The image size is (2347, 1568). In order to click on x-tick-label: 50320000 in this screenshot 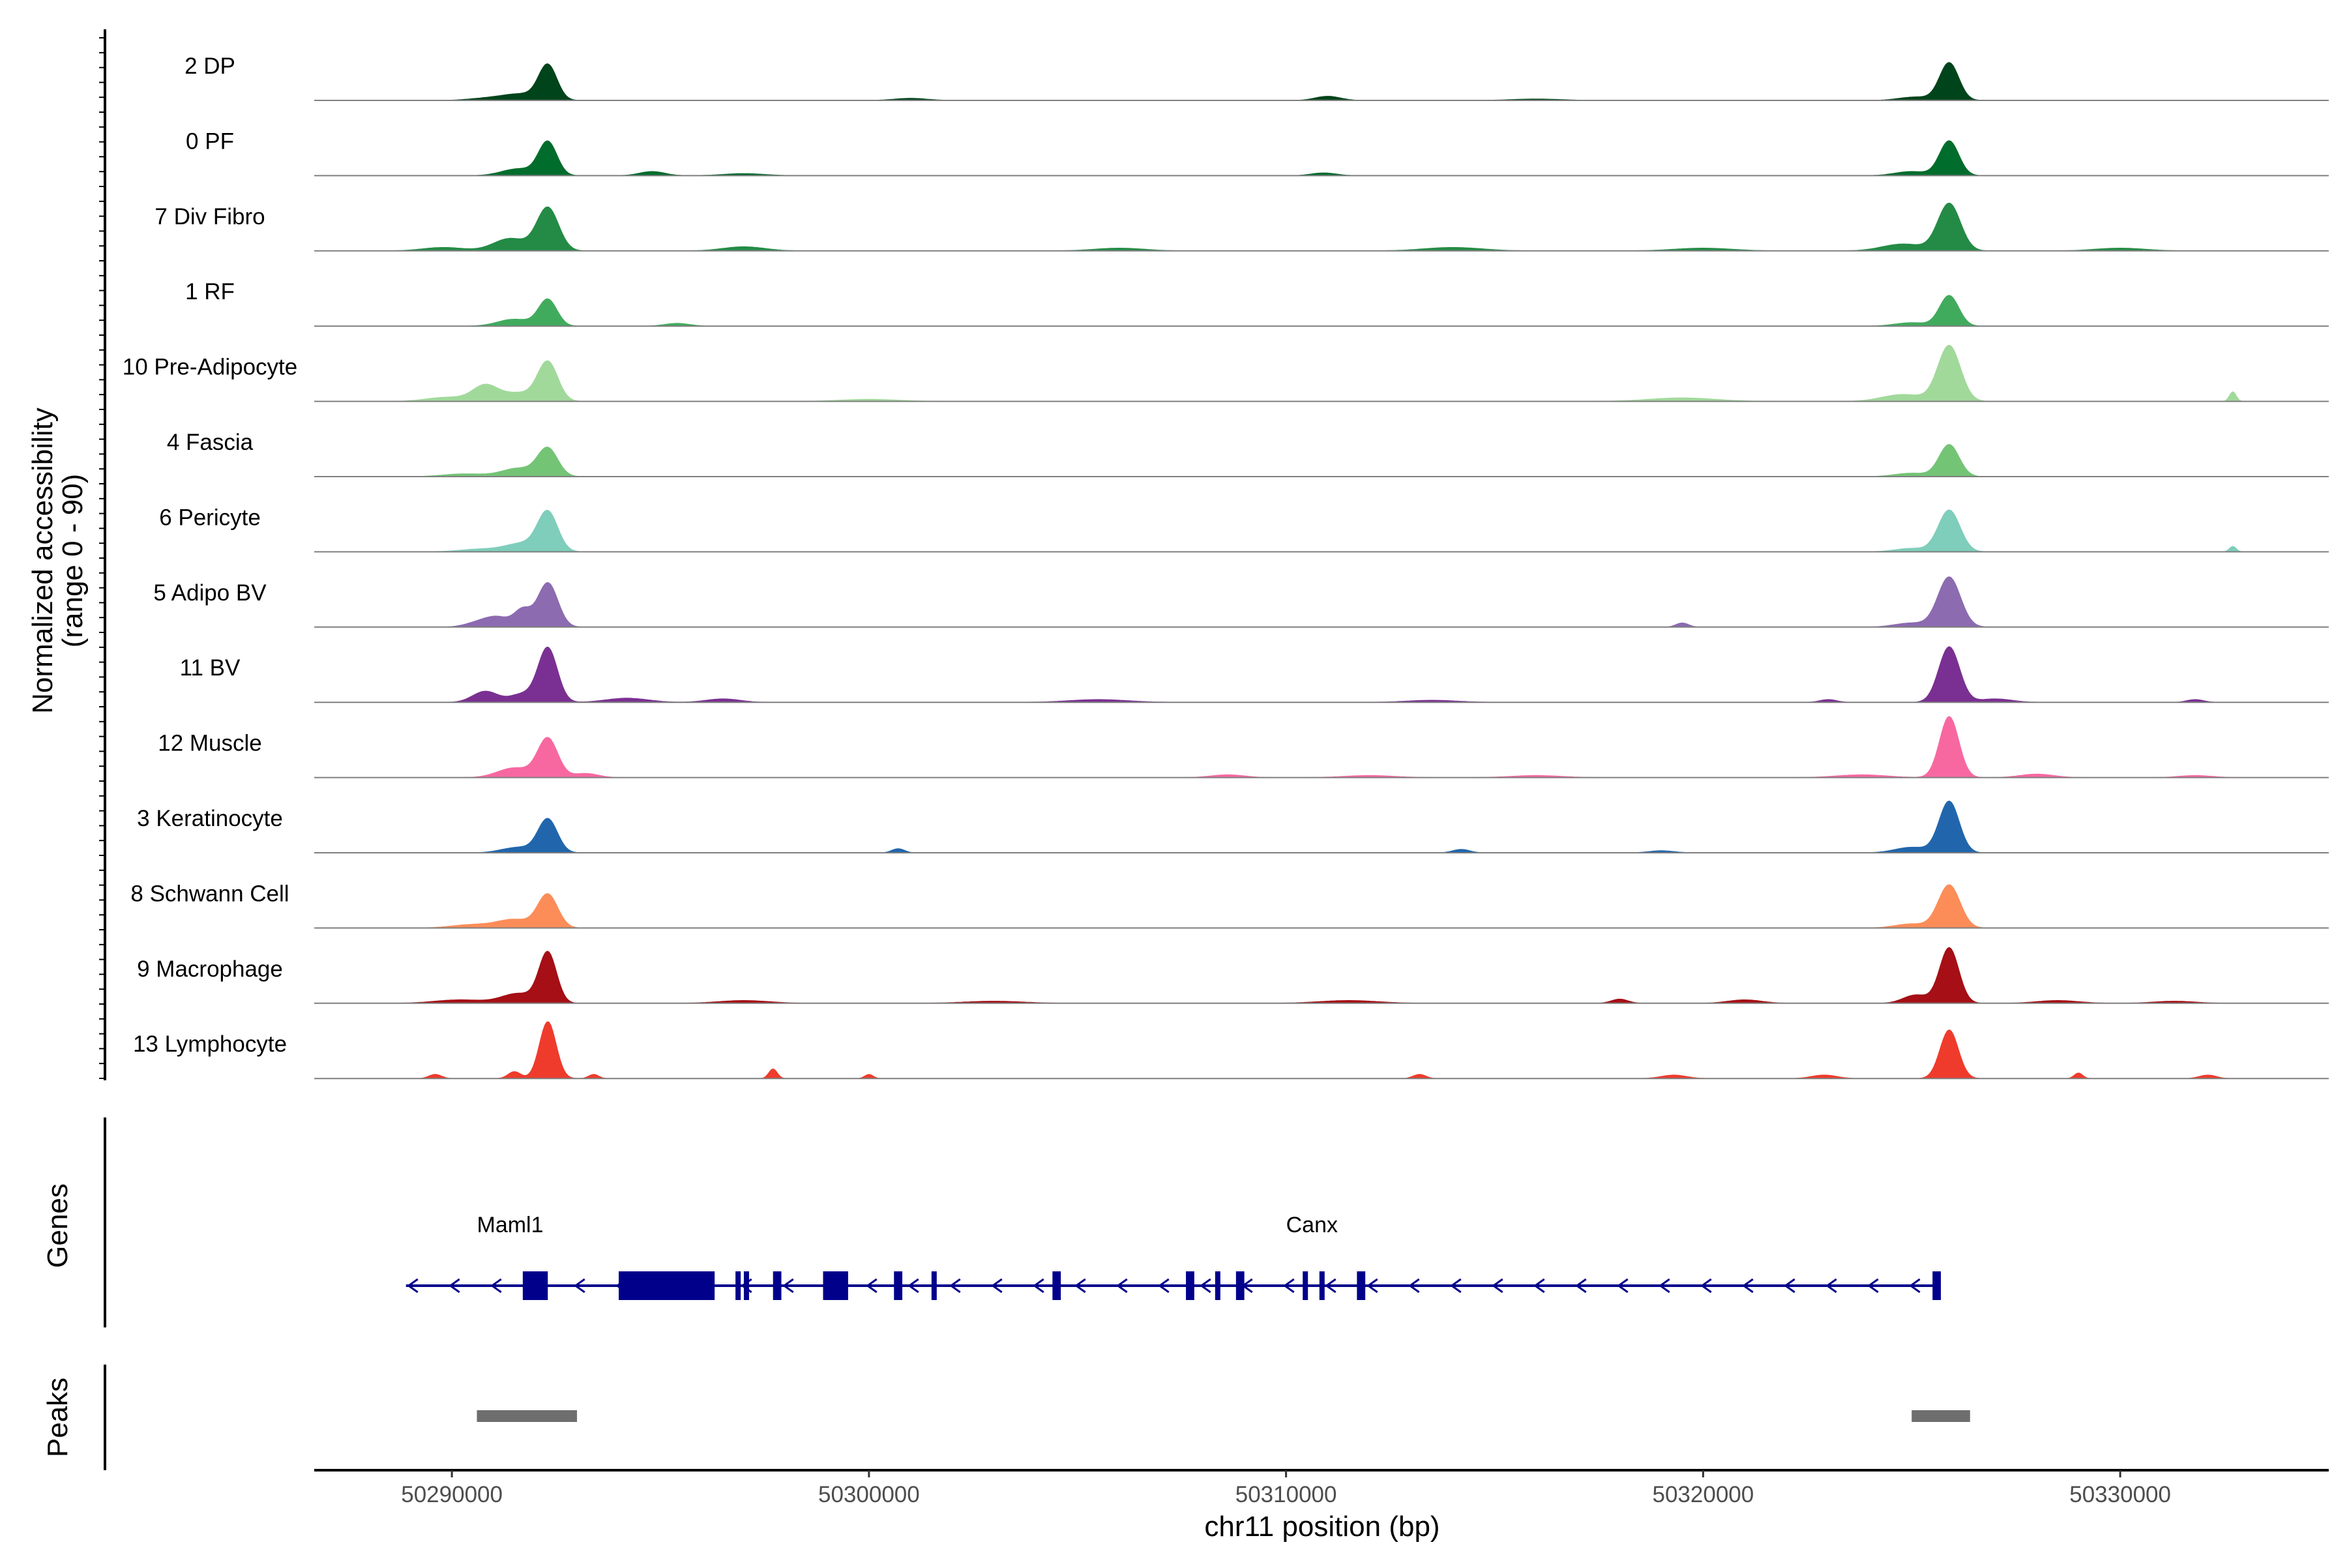, I will do `click(1703, 1494)`.